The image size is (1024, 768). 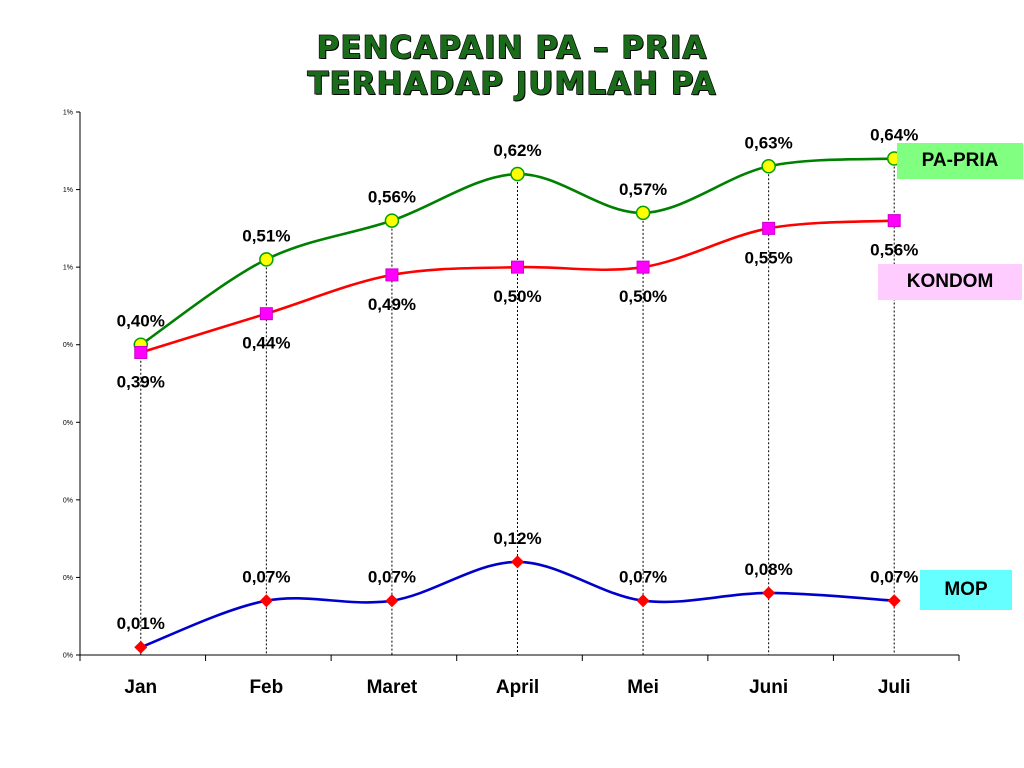 I want to click on x-tick-label: April, so click(x=517, y=687).